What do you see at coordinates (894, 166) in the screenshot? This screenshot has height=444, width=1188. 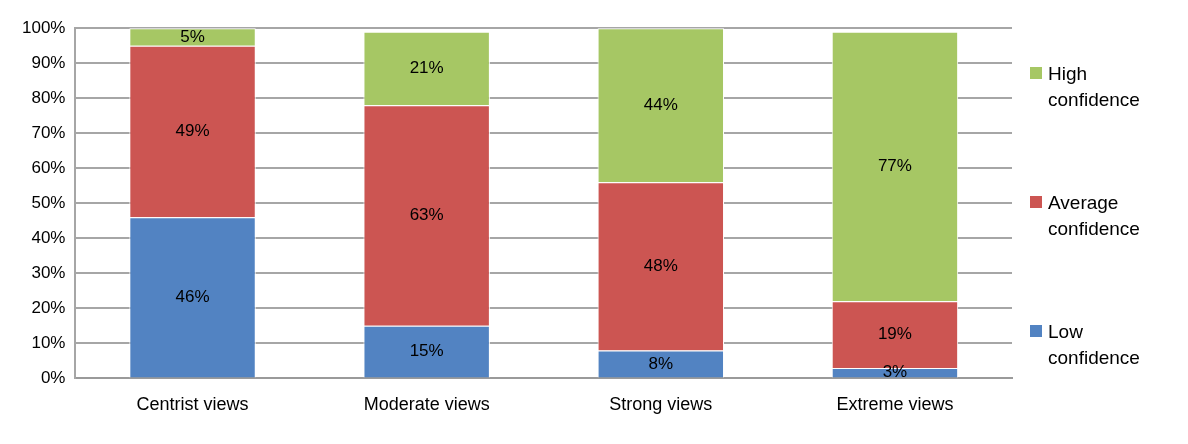 I see `data-label: 77%` at bounding box center [894, 166].